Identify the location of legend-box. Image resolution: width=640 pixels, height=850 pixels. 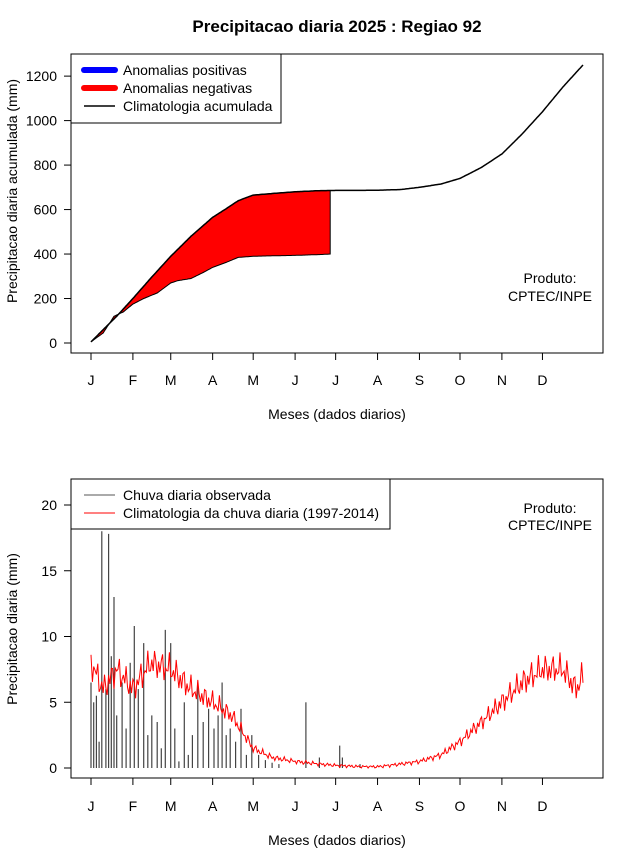
(230, 504).